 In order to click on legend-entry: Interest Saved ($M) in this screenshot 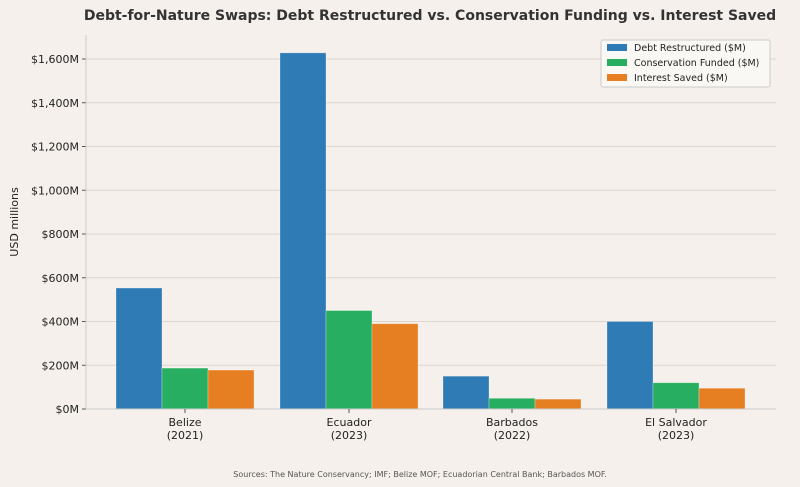, I will do `click(681, 78)`.